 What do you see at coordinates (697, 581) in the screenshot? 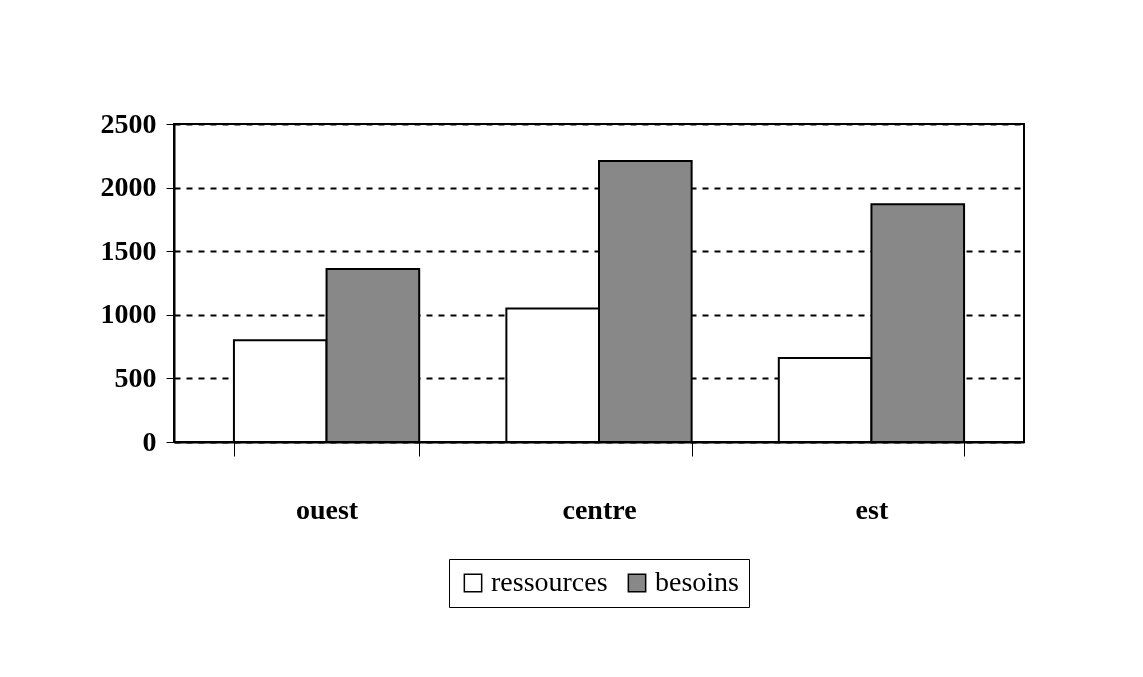
I see `legend-label: besoins` at bounding box center [697, 581].